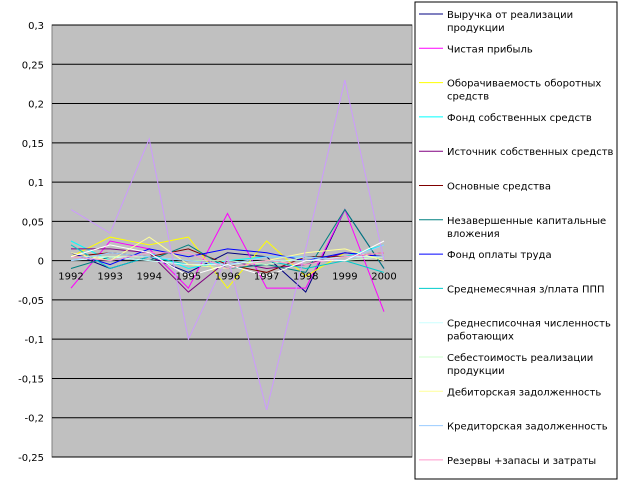 This screenshot has width=627, height=484. Describe the element at coordinates (31, 379) in the screenshot. I see `y-tick-label: -0,15` at that location.